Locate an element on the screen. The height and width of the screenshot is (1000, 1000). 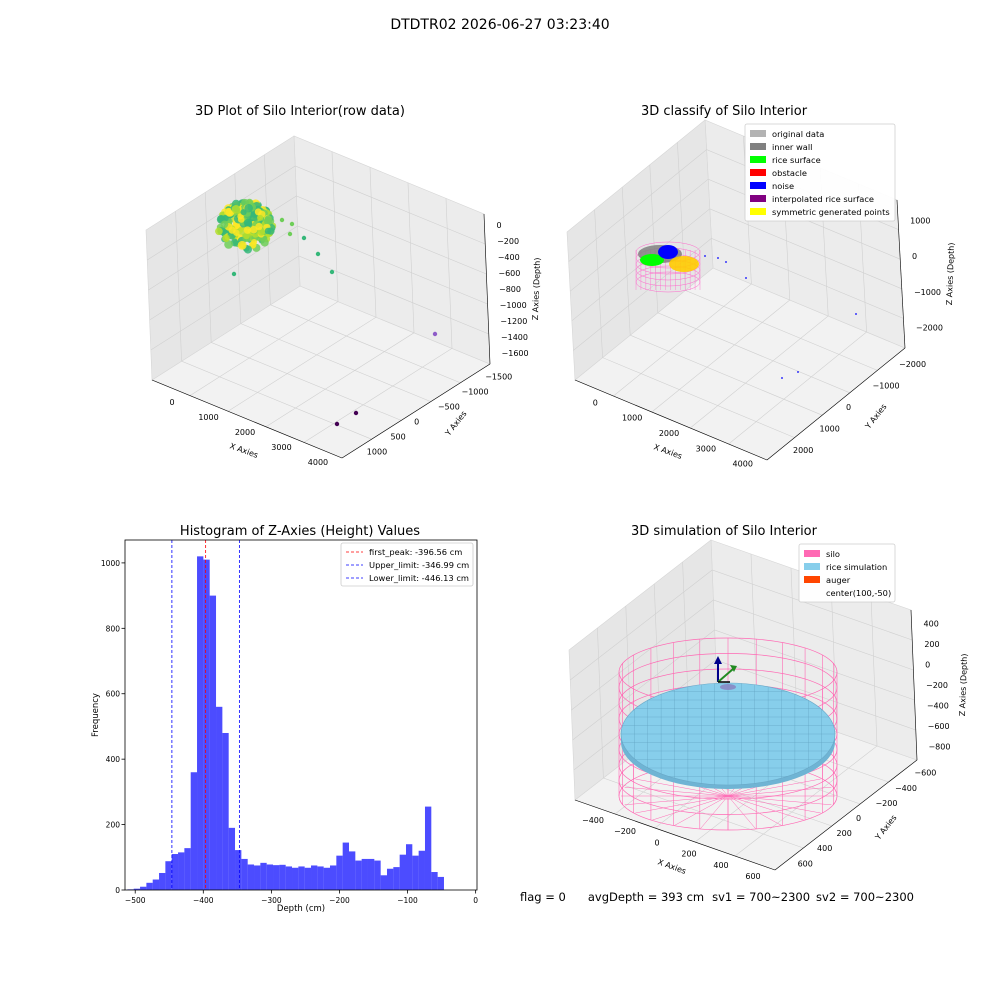
panel2-x-tick-label: 4000 is located at coordinates (743, 464).